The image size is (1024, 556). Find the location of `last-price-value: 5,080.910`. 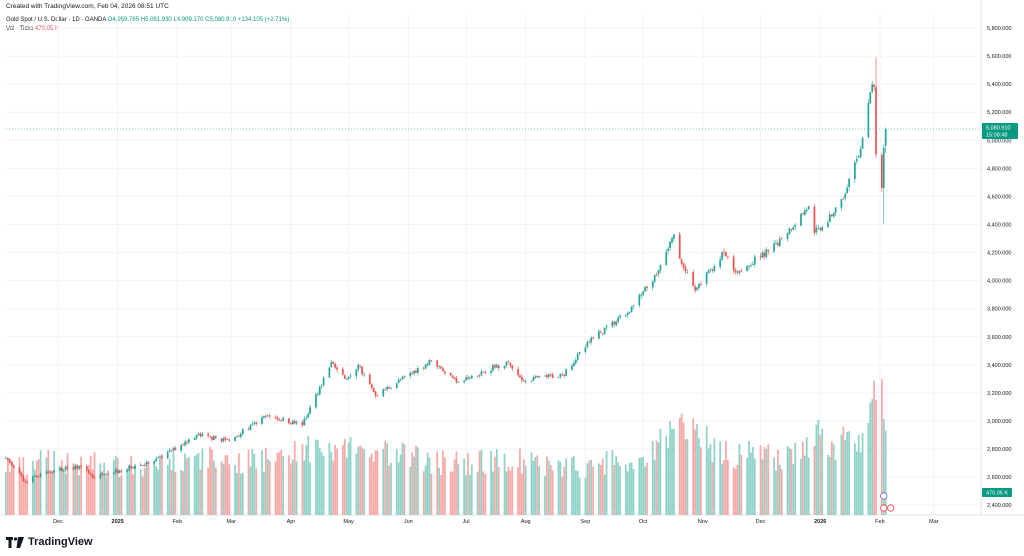

last-price-value: 5,080.910 is located at coordinates (998, 128).